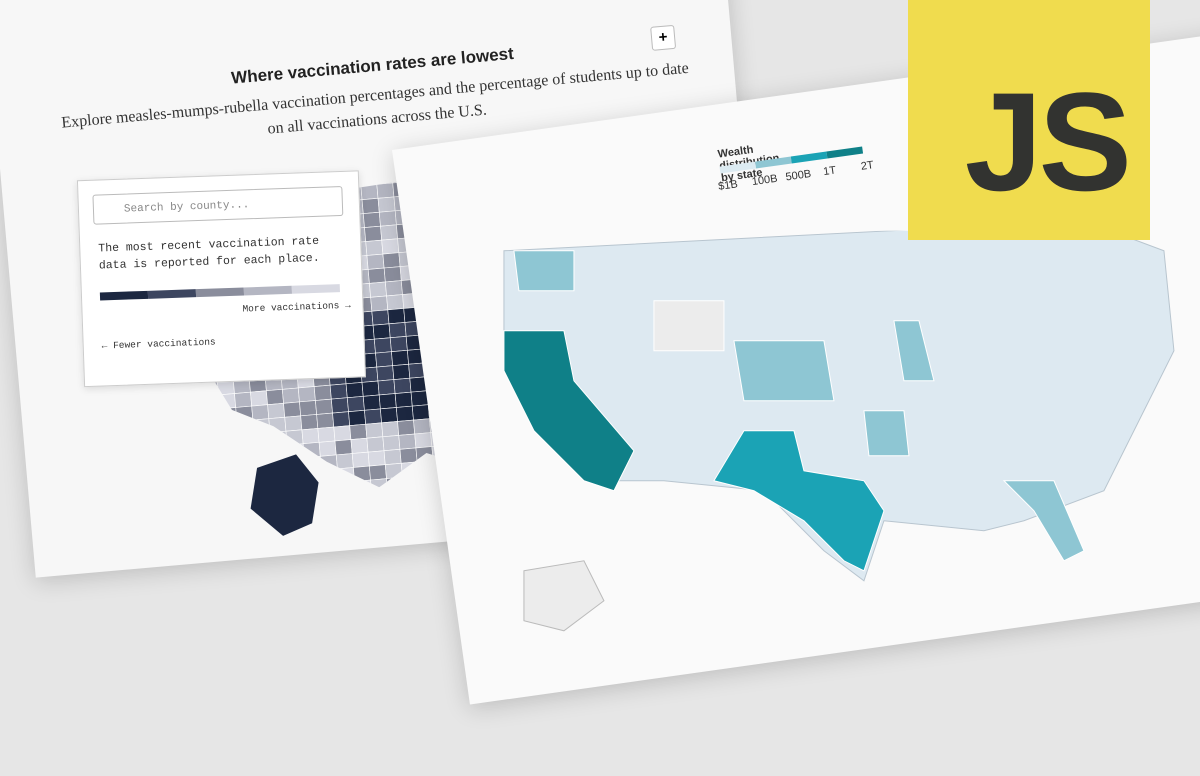  I want to click on legend-tick: $1B, so click(728, 185).